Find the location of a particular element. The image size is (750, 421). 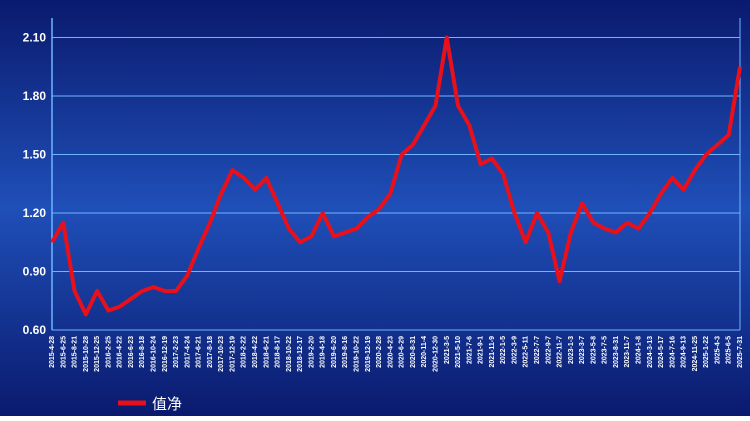

x-tick-label: 2023-7-5 is located at coordinates (605, 350).